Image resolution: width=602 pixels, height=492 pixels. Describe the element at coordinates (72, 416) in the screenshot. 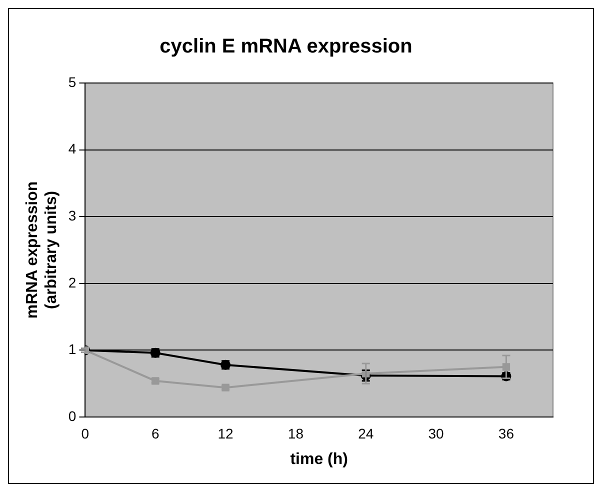

I see `y-tick-label: 0` at that location.